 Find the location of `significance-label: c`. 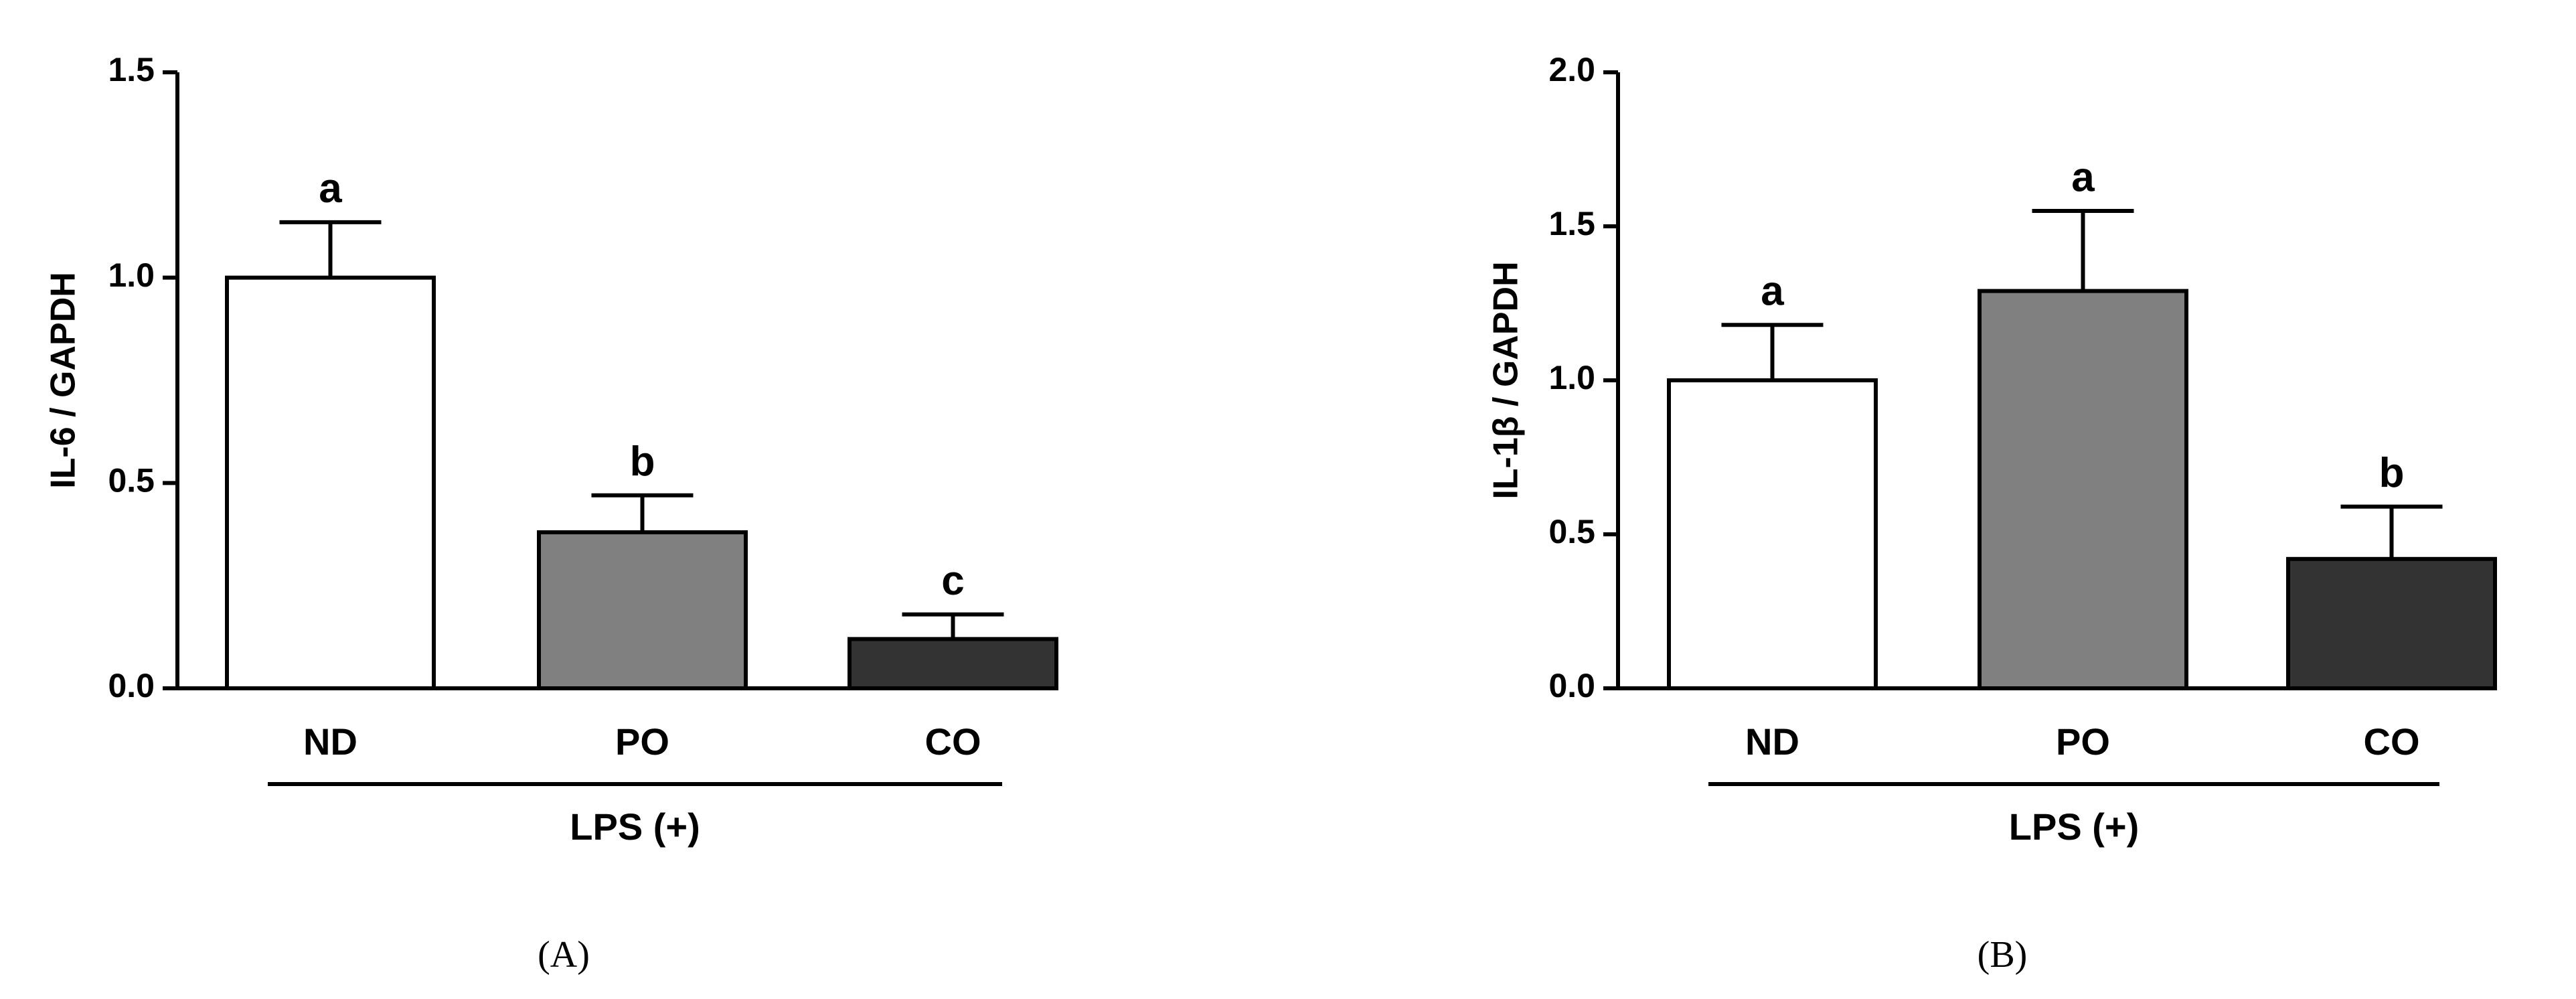

significance-label: c is located at coordinates (953, 581).